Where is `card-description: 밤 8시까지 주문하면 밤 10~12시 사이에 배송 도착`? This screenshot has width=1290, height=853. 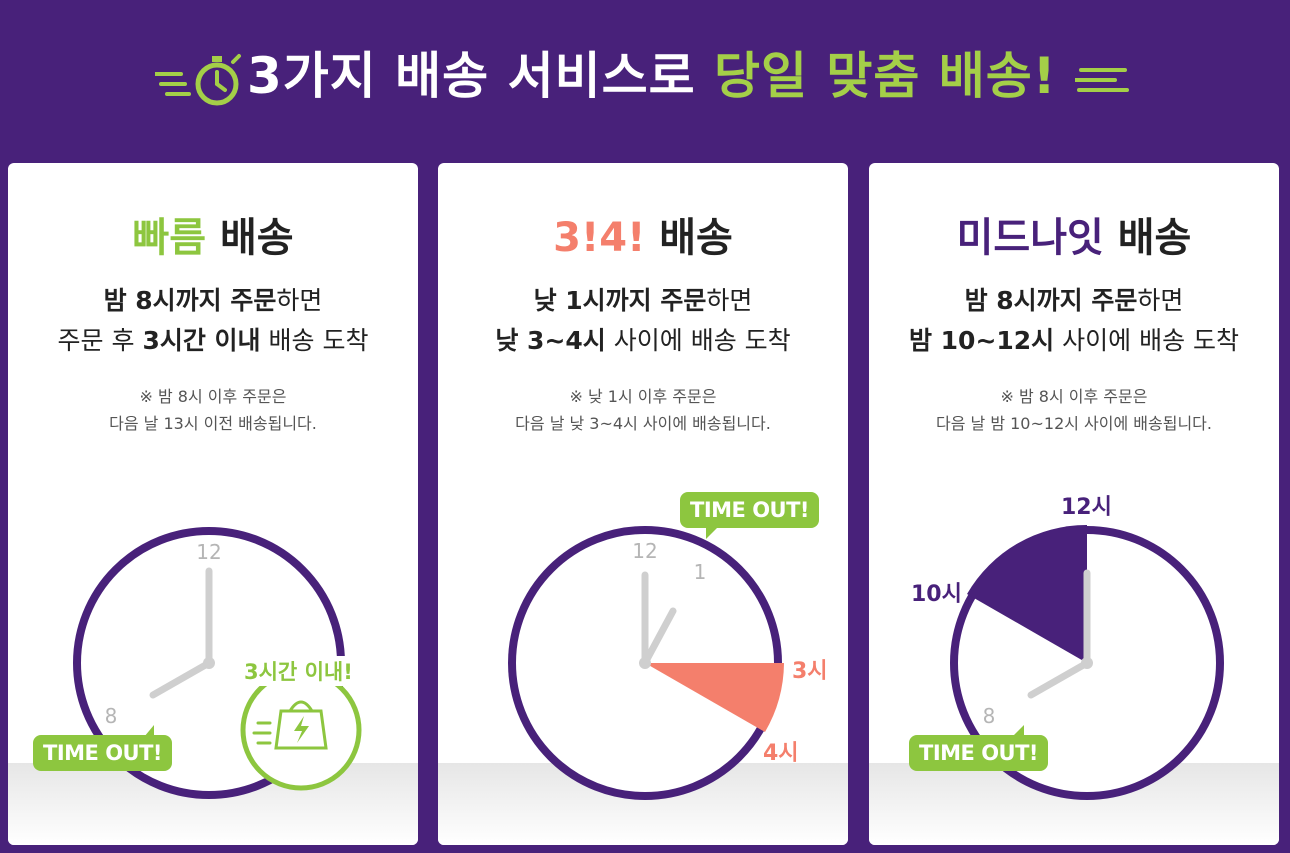
card-description: 밤 8시까지 주문하면 밤 10~12시 사이에 배송 도착 is located at coordinates (1074, 321).